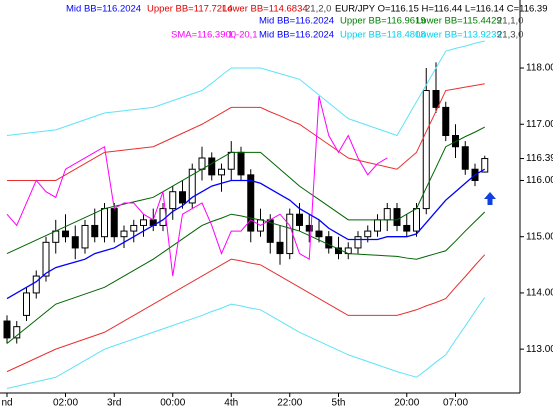 The image size is (553, 410). What do you see at coordinates (490, 198) in the screenshot?
I see `arrow-icon` at bounding box center [490, 198].